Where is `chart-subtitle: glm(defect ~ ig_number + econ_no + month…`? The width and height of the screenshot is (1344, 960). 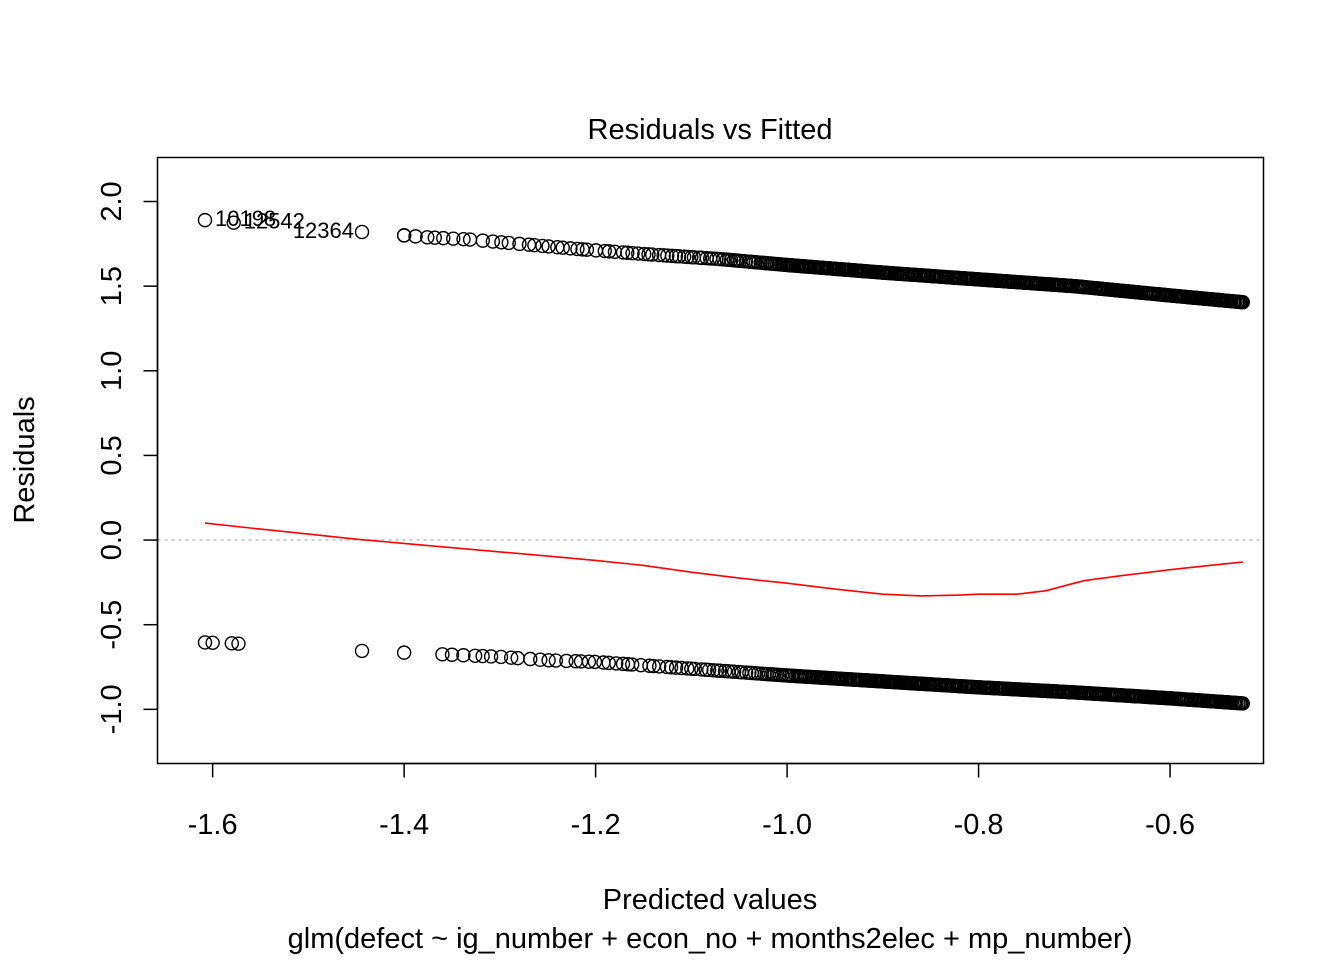 chart-subtitle: glm(defect ~ ig_number + econ_no + month… is located at coordinates (710, 939).